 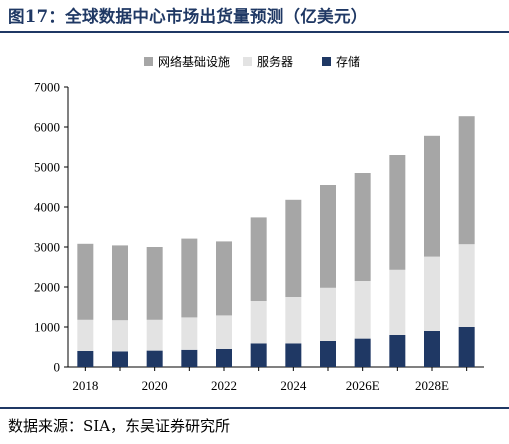 I want to click on y-tick-label: 5000, so click(x=47, y=167).